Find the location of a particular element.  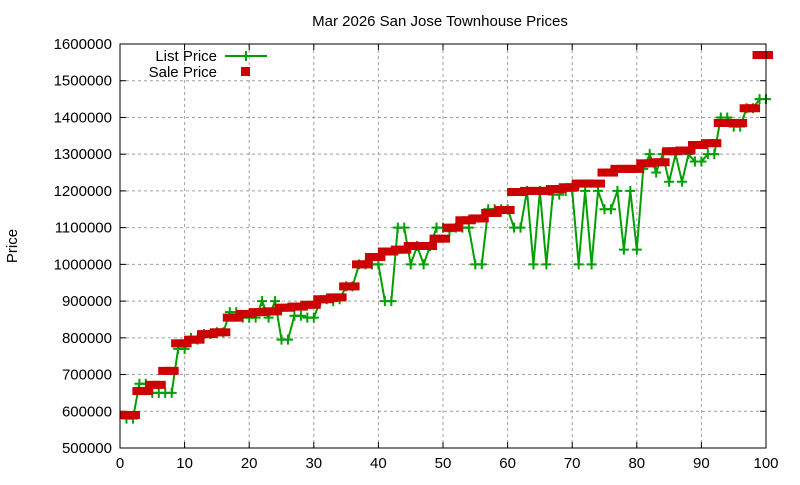

legend-list-marker is located at coordinates (246, 56).